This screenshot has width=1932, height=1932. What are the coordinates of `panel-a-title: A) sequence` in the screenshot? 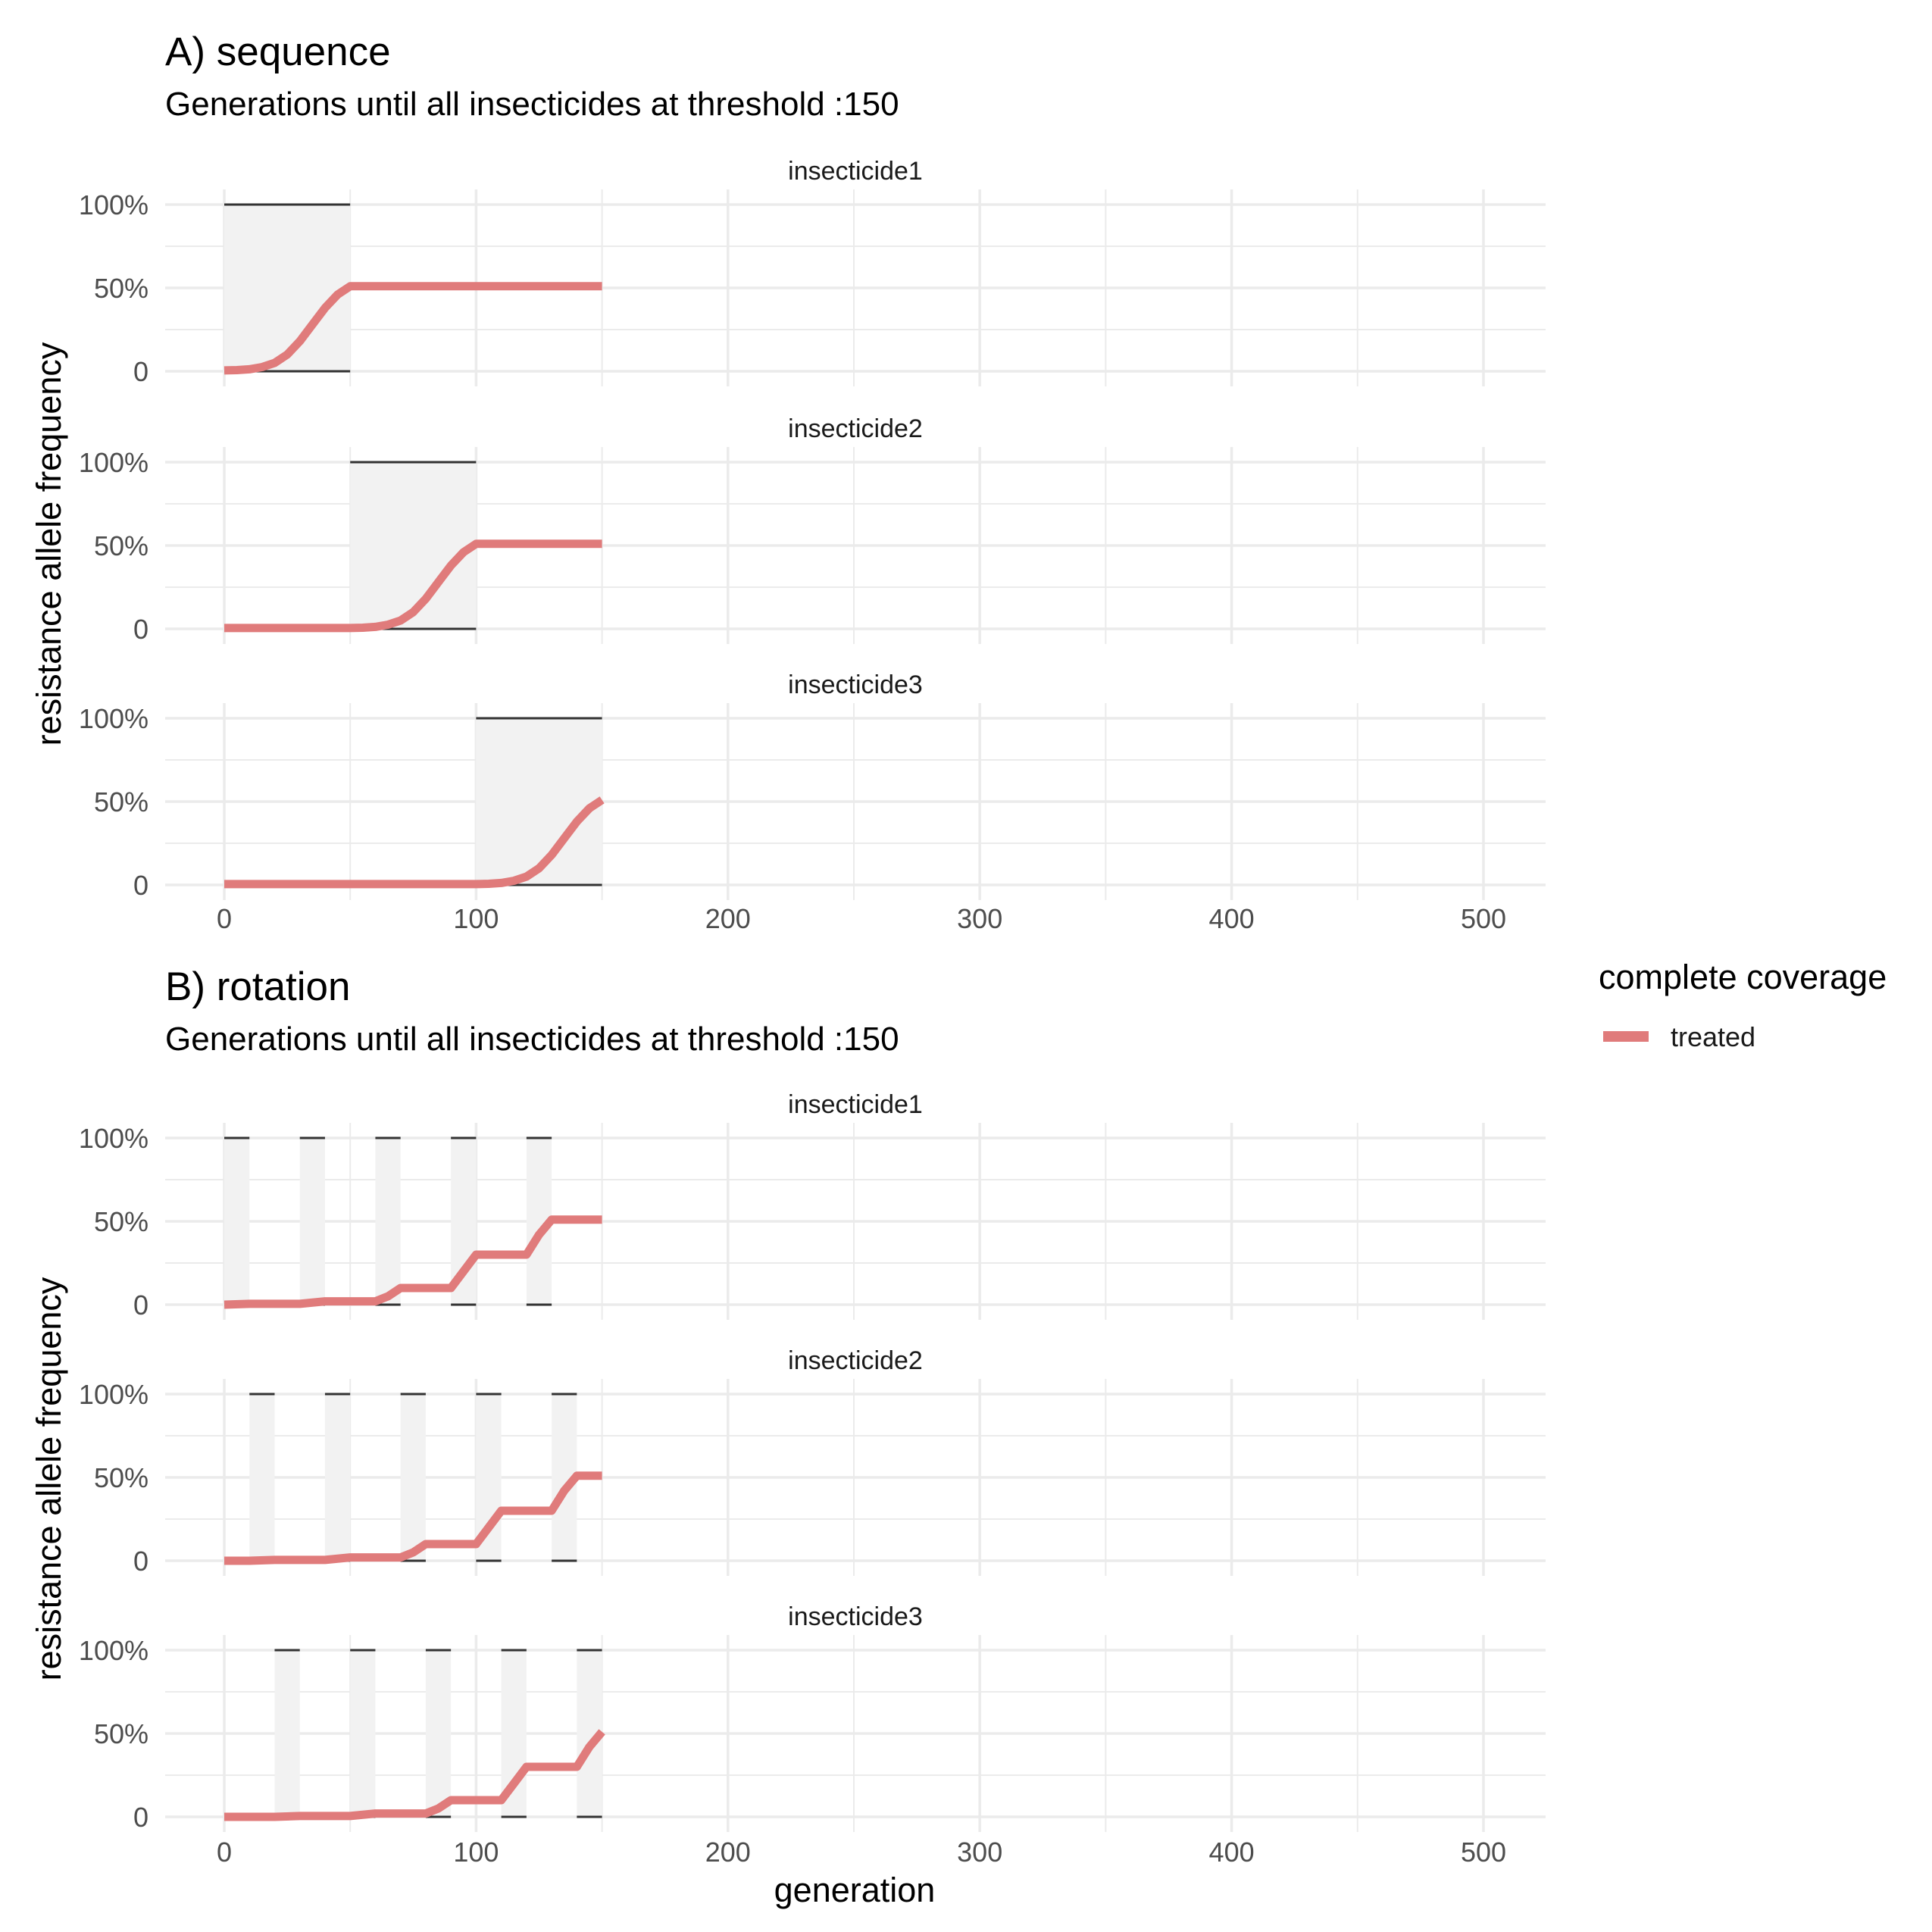 It's located at (278, 52).